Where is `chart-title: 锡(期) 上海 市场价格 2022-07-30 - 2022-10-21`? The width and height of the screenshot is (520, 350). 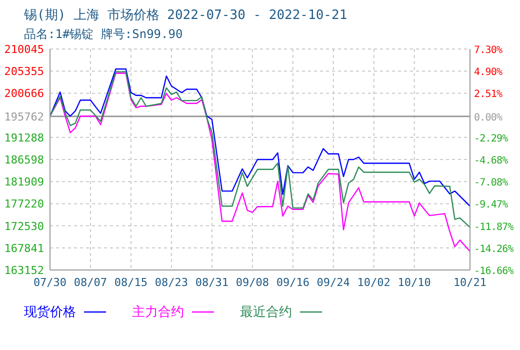
chart-title: 锡(期) 上海 市场价格 2022-07-30 - 2022-10-21 is located at coordinates (186, 15).